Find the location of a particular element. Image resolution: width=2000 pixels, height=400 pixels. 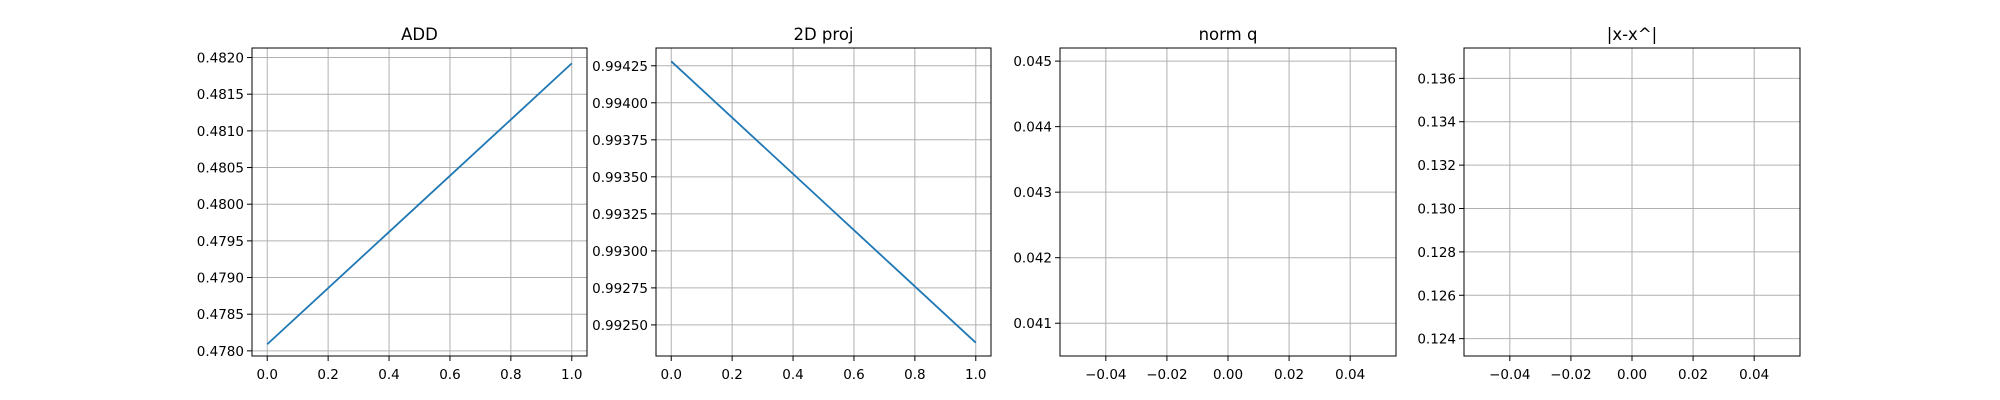

y-tick-label: 0.130 is located at coordinates (1436, 210).